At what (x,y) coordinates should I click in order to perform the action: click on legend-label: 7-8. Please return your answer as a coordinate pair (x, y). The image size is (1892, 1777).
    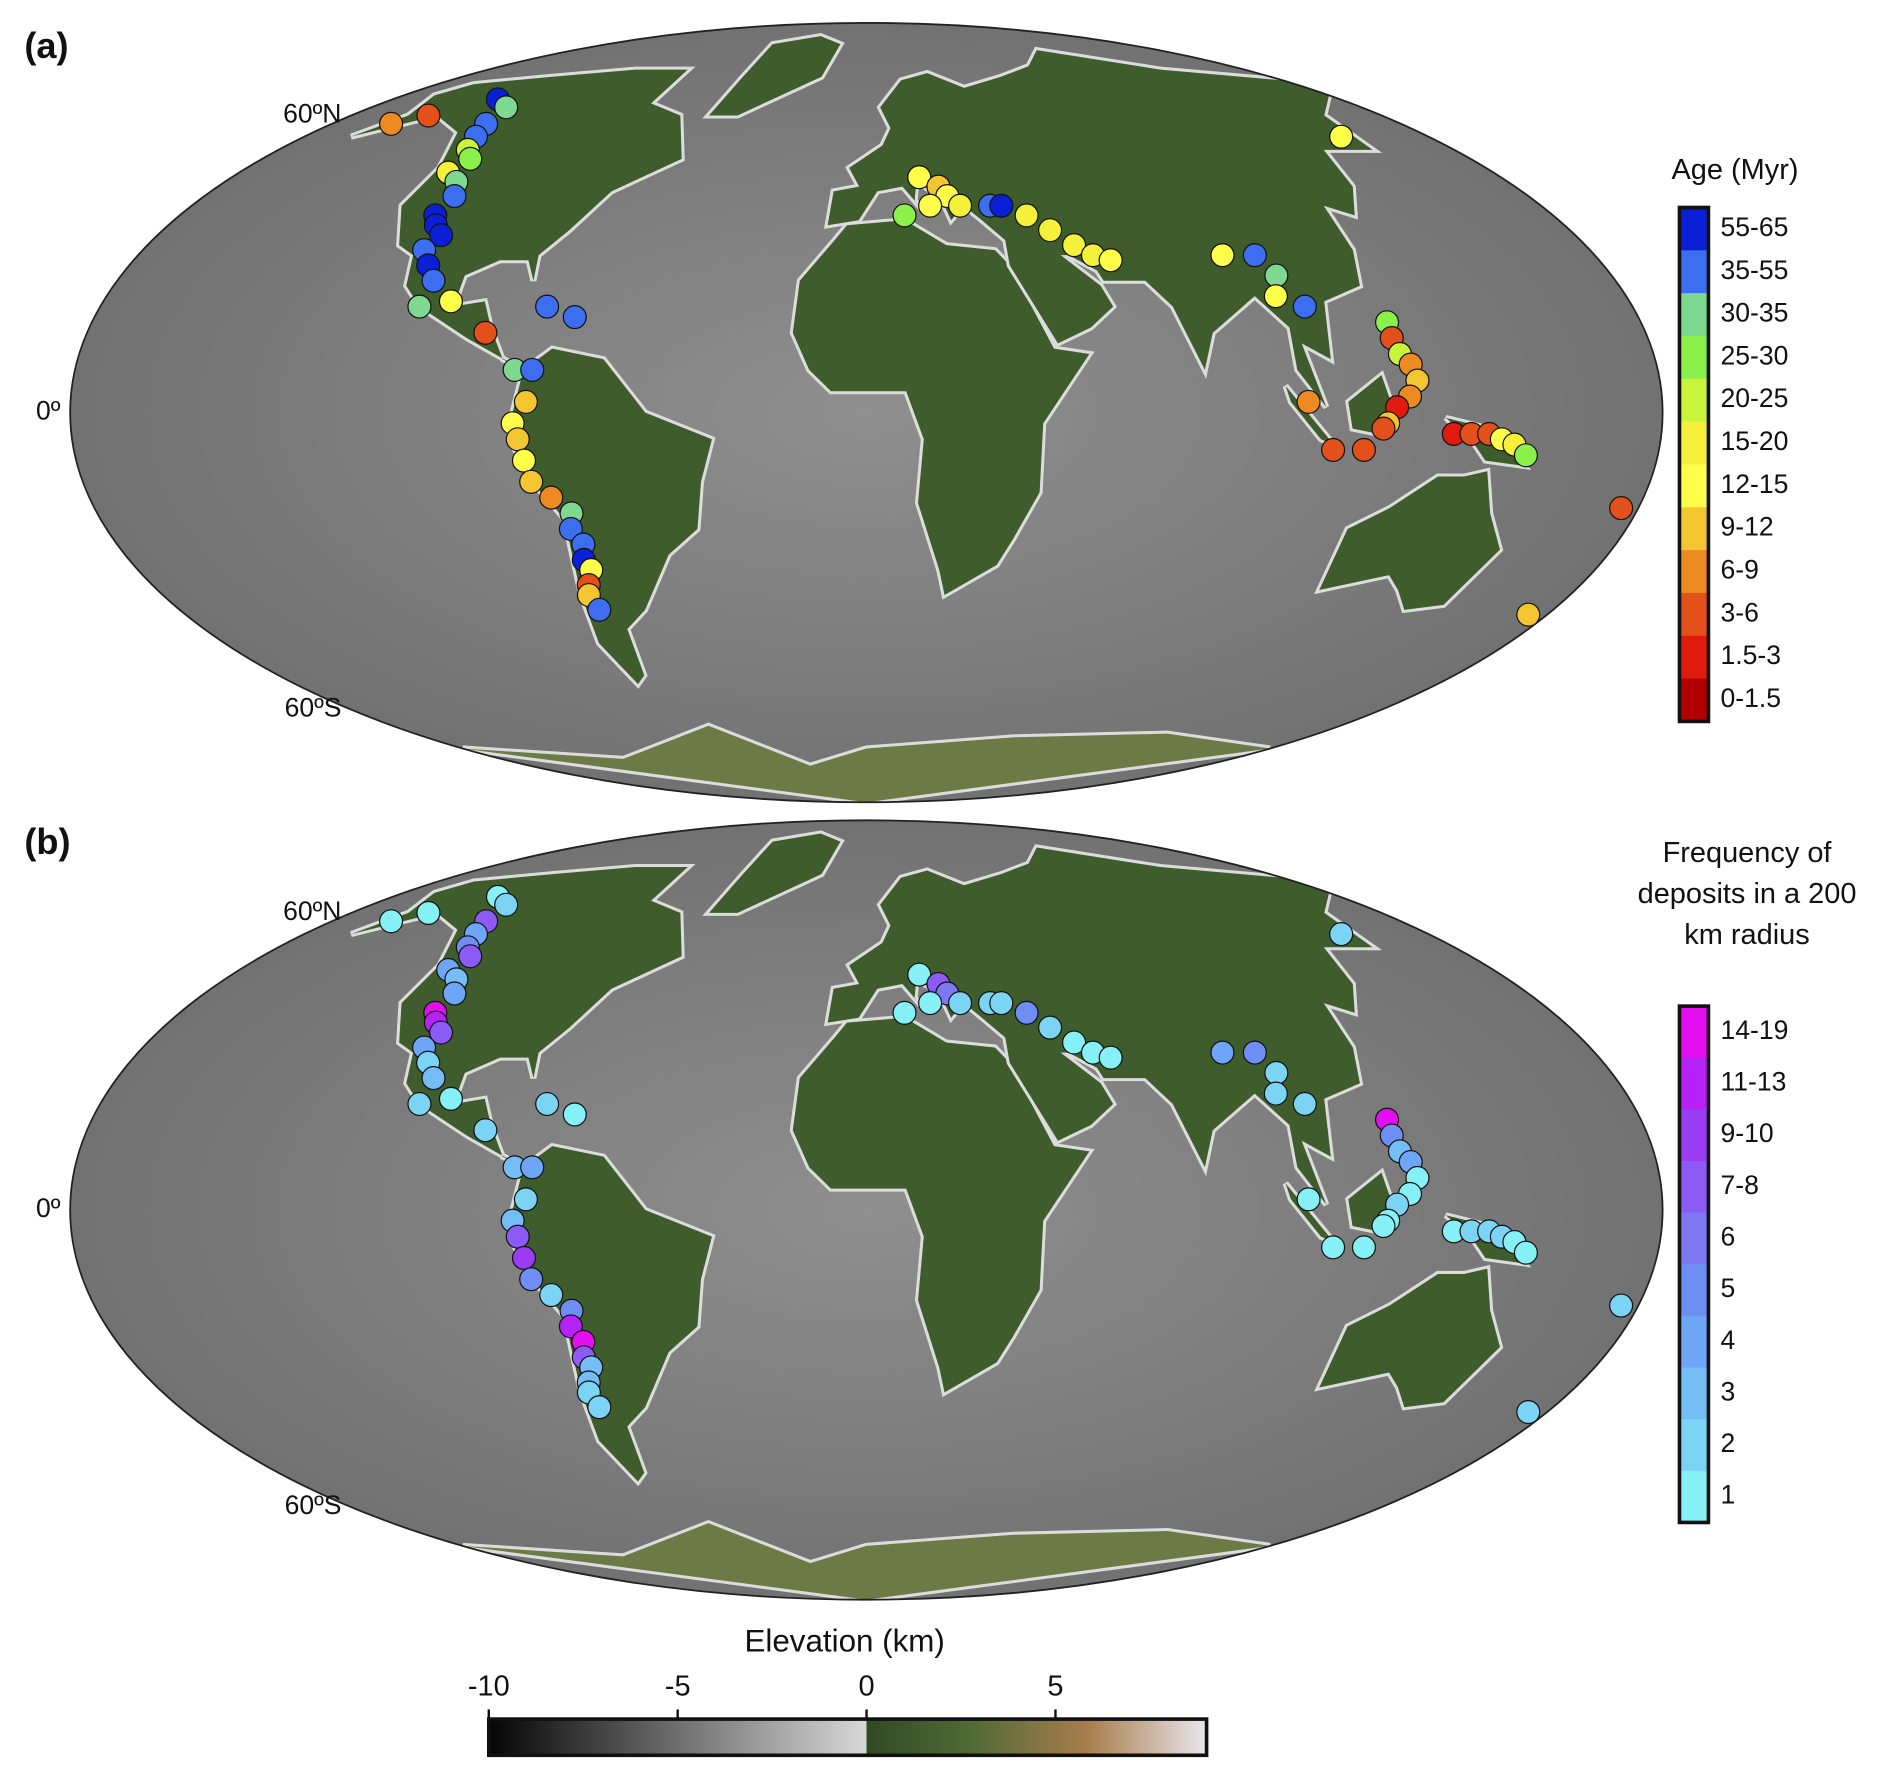
    Looking at the image, I should click on (1739, 1185).